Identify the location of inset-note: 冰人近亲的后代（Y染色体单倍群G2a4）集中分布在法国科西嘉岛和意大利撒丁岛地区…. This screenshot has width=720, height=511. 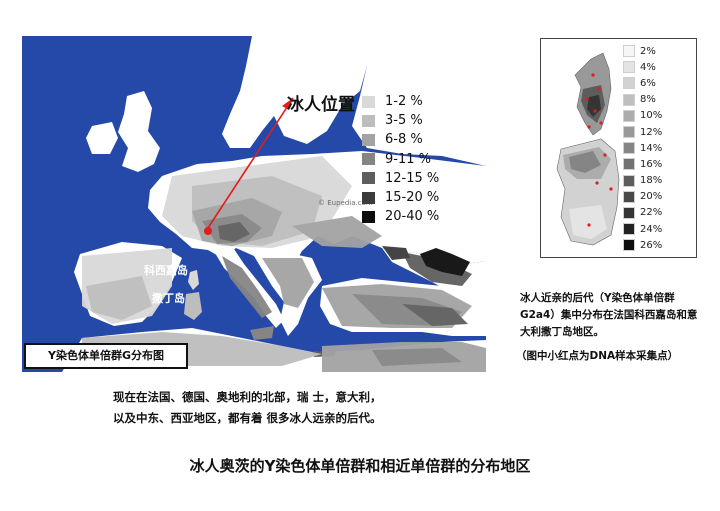
(609, 315).